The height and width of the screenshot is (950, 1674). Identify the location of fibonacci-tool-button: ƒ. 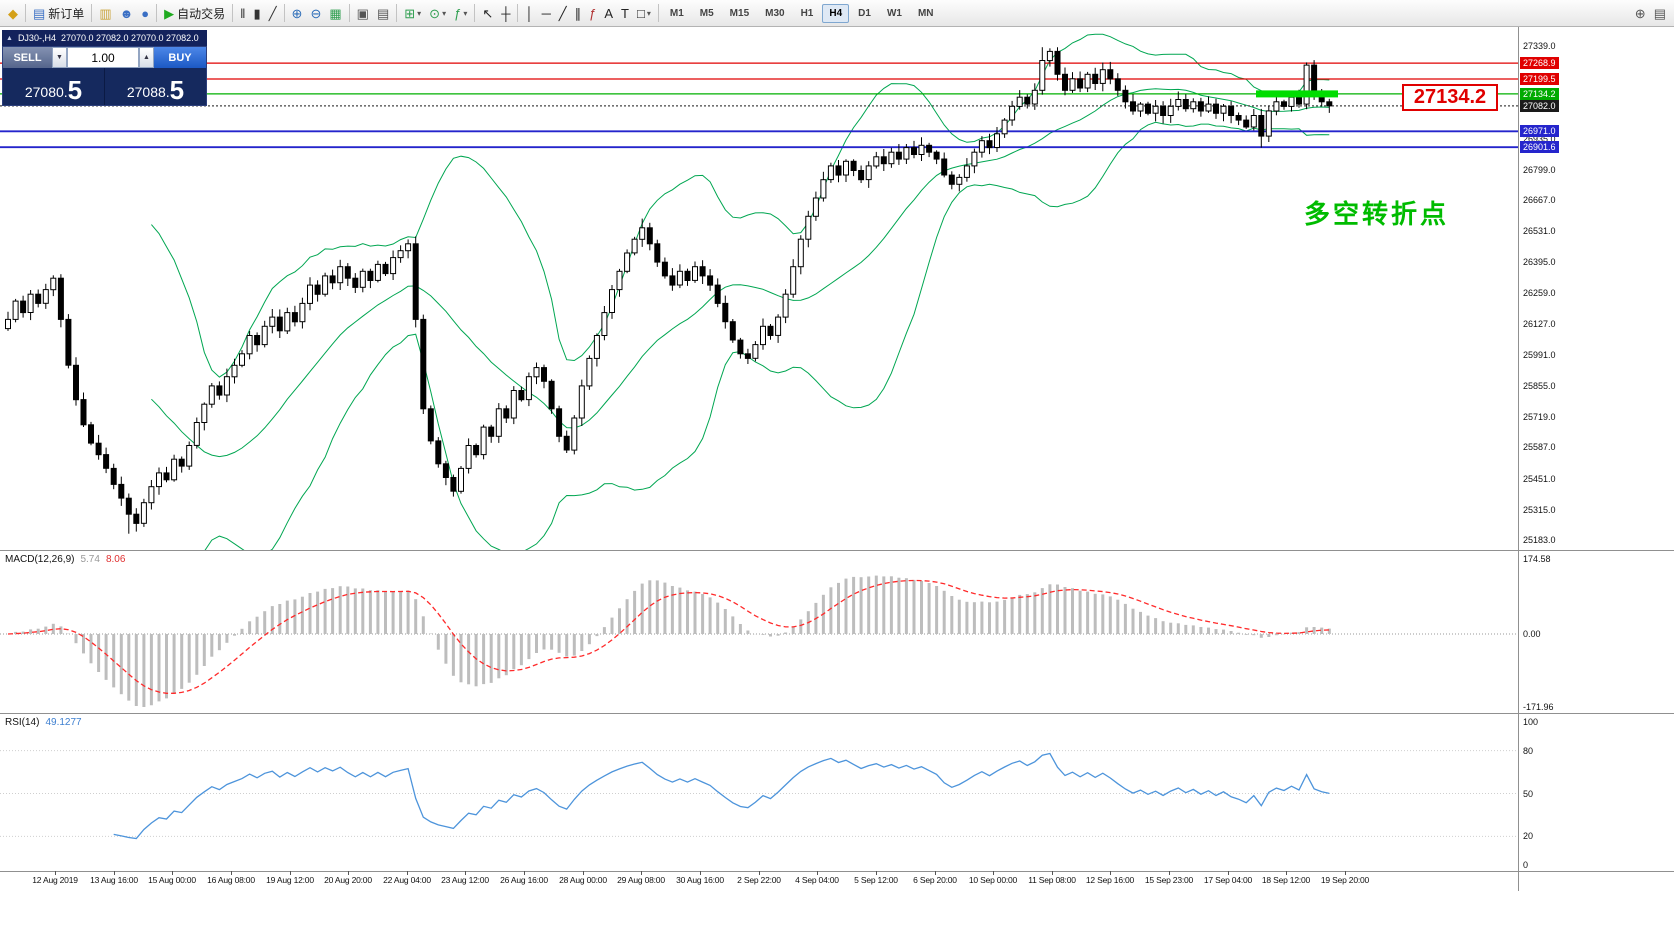
(592, 13).